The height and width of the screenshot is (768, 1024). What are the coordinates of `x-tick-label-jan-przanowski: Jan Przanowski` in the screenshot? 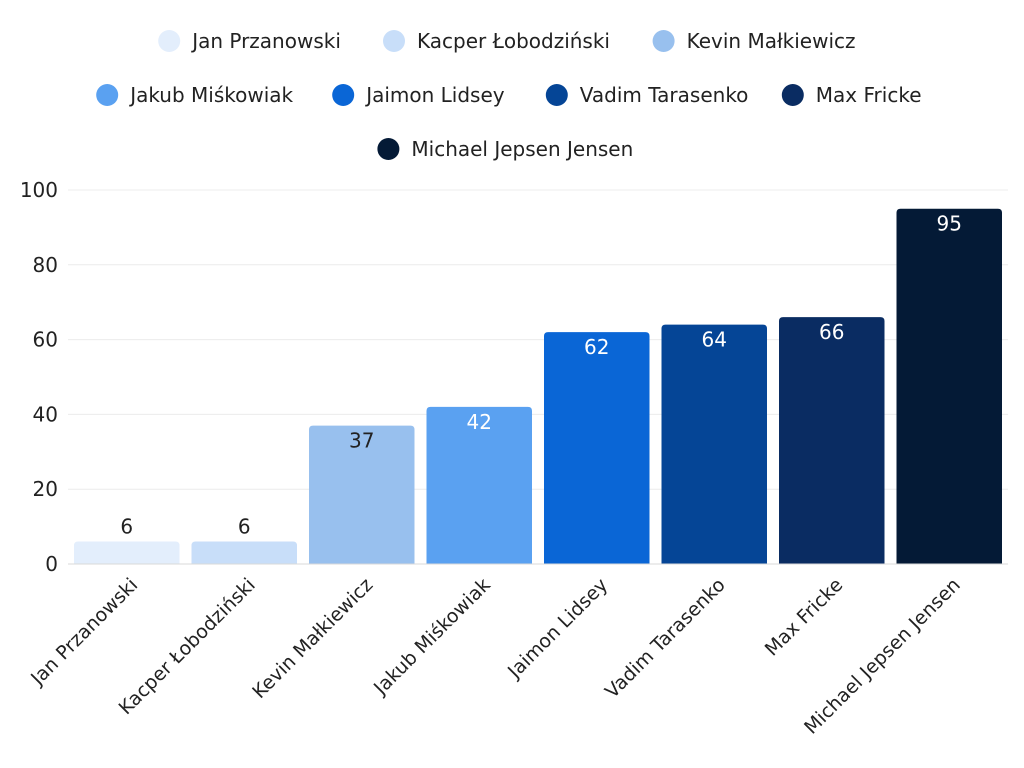 It's located at (84, 632).